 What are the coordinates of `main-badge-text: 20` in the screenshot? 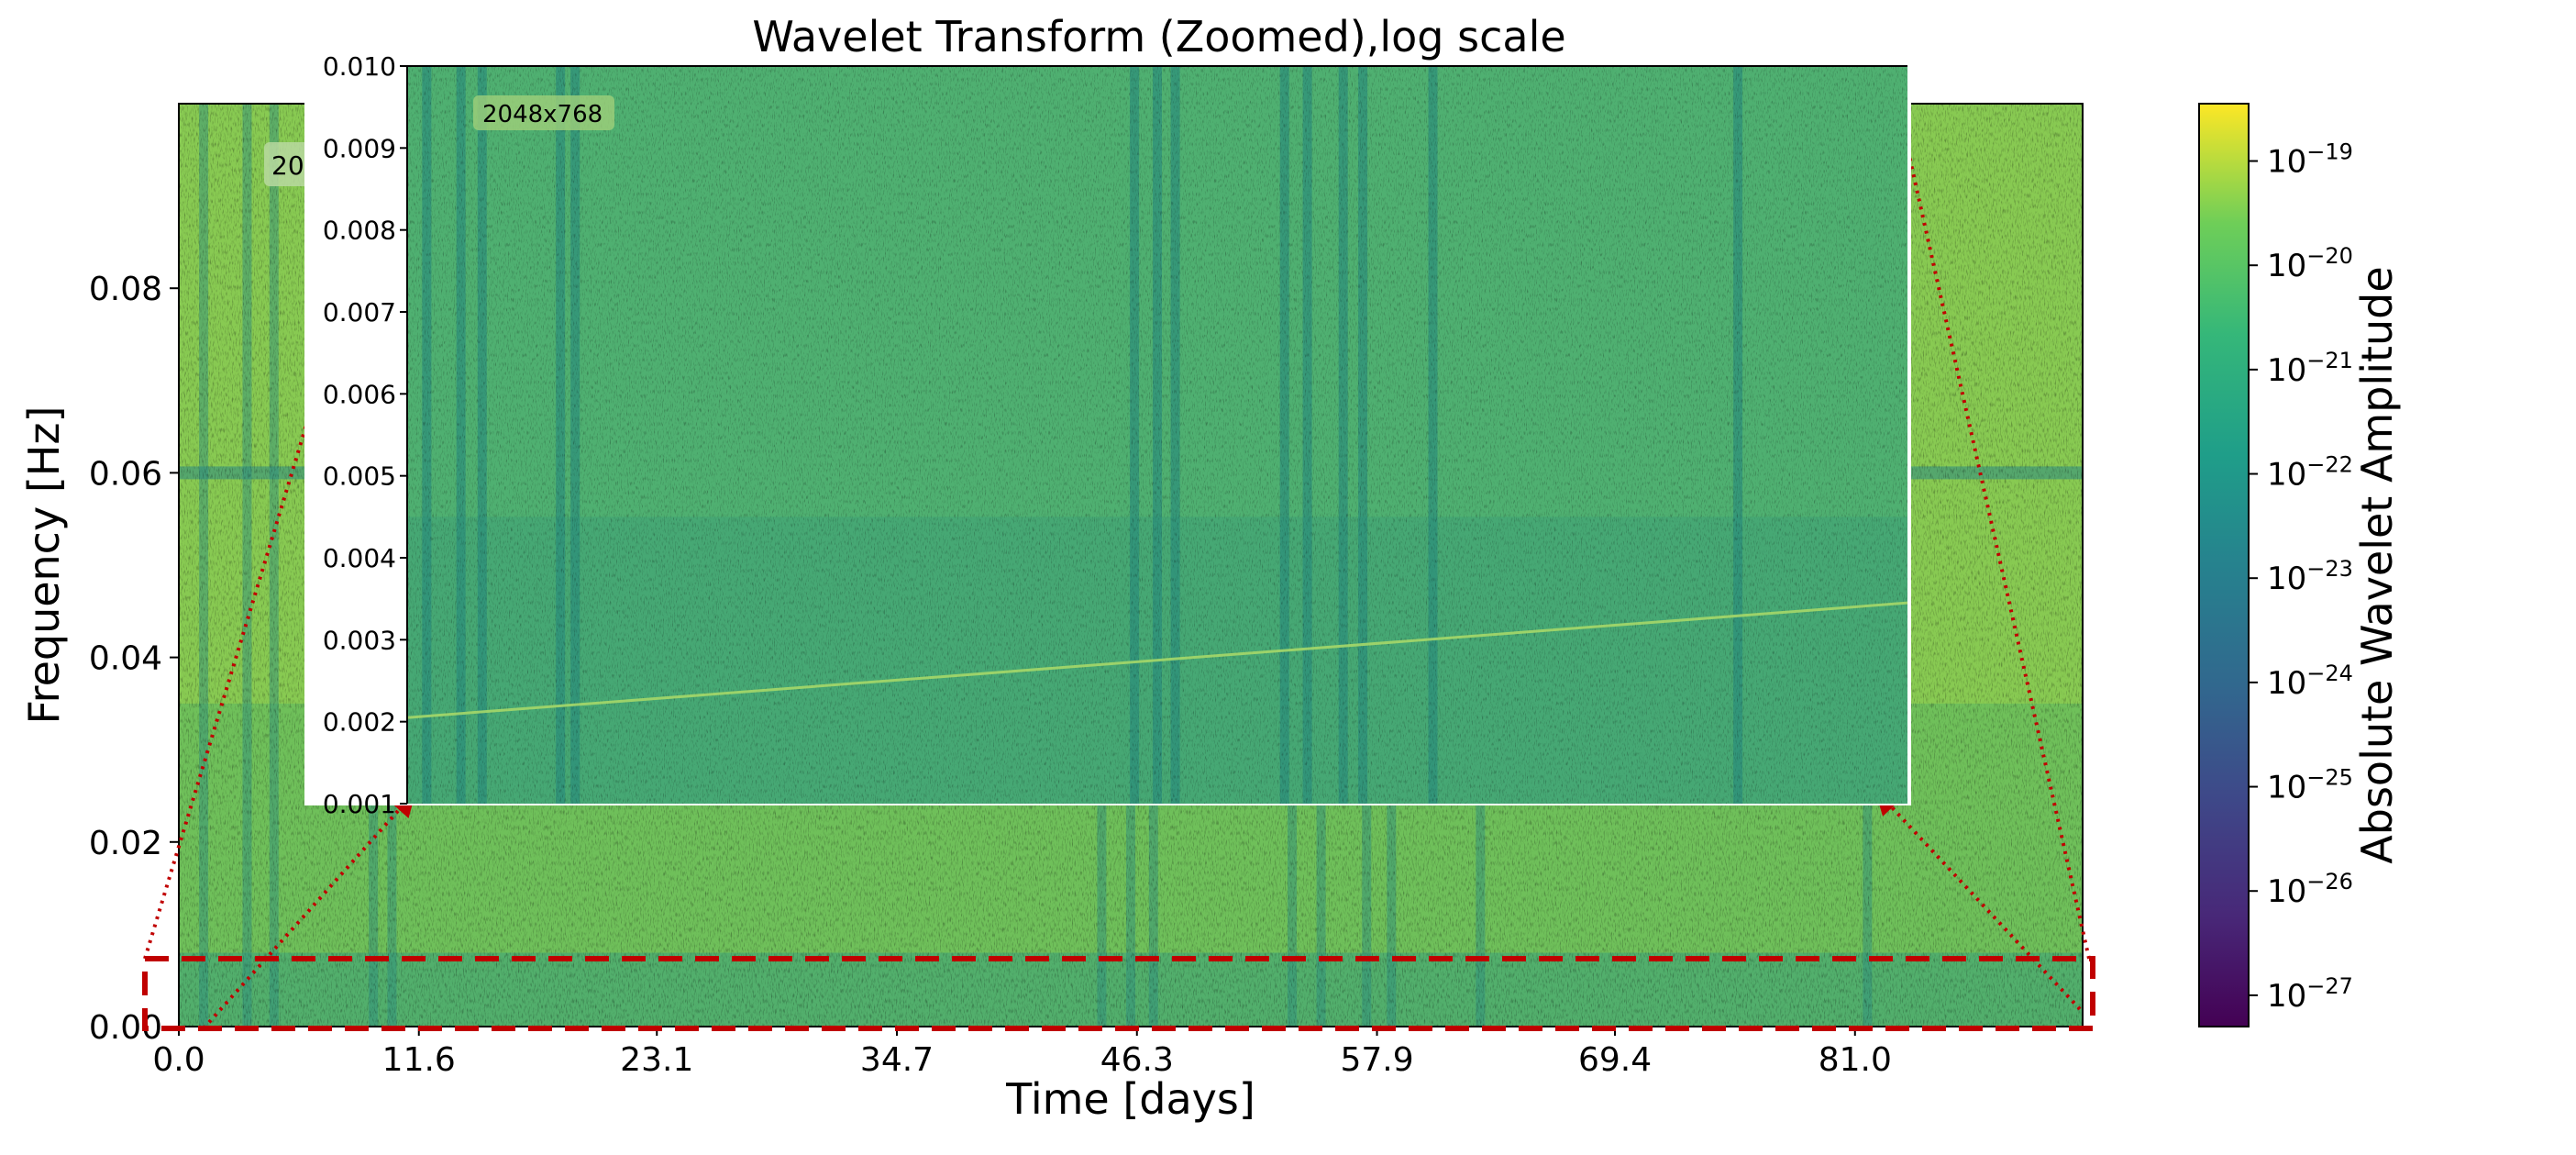 It's located at (287, 166).